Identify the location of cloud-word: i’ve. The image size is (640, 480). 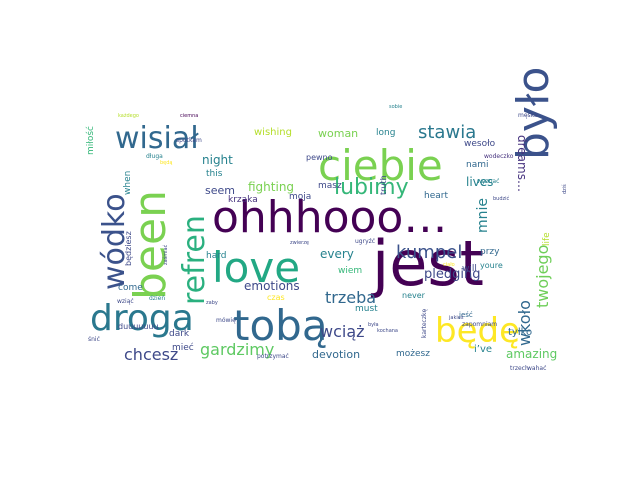
(483, 349).